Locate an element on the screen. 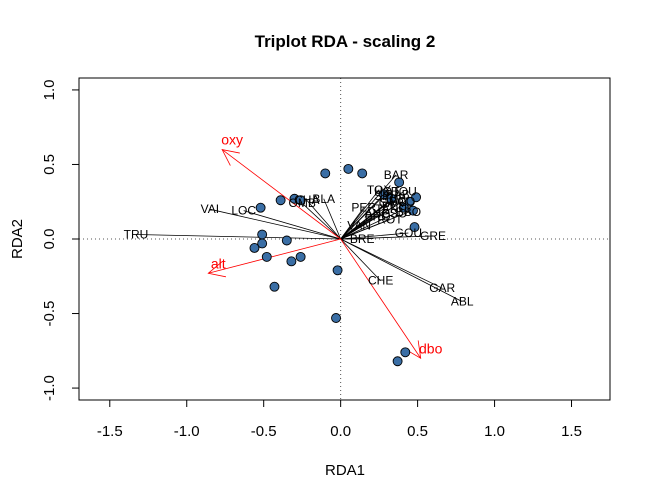  species-label: HOT is located at coordinates (387, 191).